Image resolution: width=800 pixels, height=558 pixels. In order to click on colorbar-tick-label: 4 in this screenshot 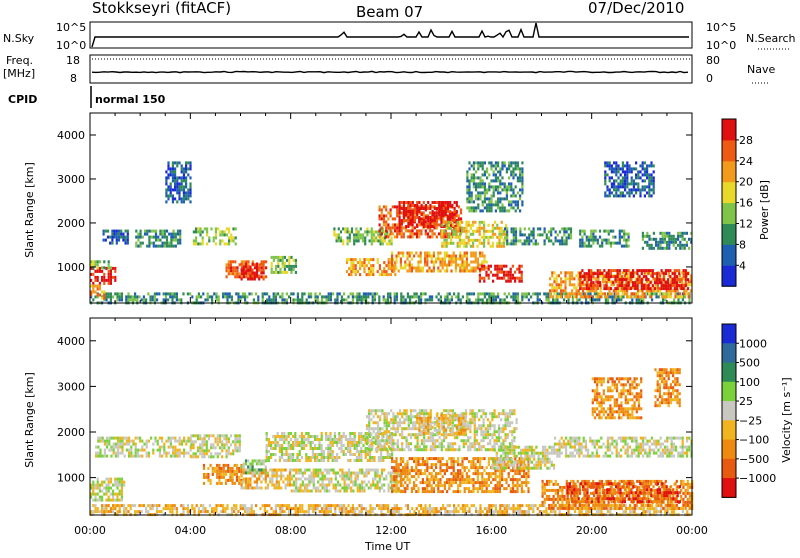, I will do `click(742, 265)`.